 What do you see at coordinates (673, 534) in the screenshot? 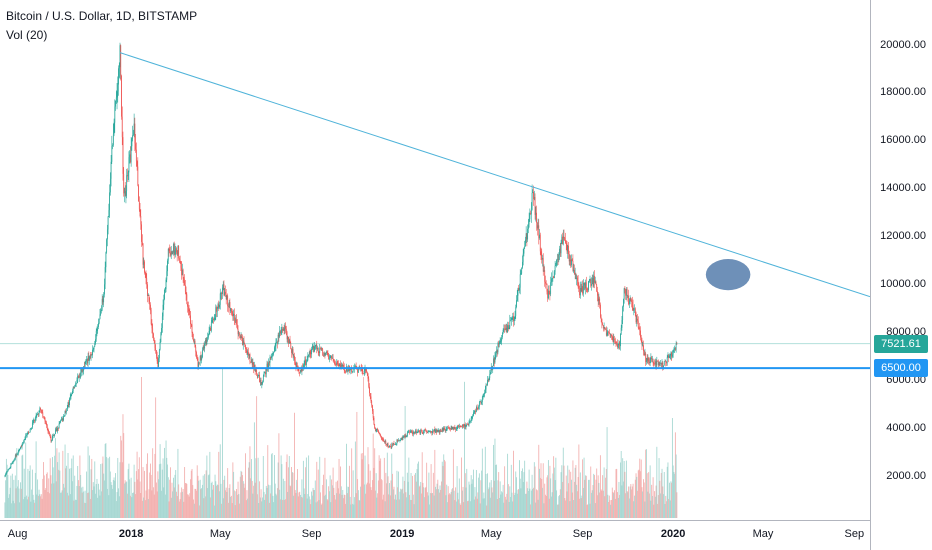
I see `time-axis-label: 2020` at bounding box center [673, 534].